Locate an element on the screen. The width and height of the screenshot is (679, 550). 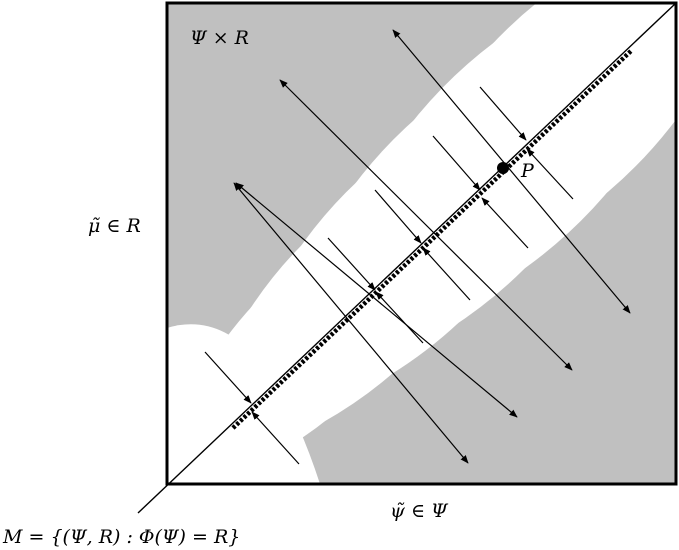
vertical-axis-label: μ̃ ∈ R is located at coordinates (114, 226).